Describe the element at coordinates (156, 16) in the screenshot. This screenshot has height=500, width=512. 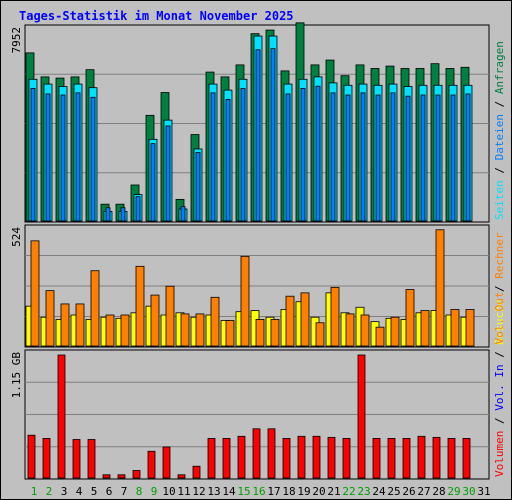
I see `chart-title: Tages-Statistik im Monat November 2025` at that location.